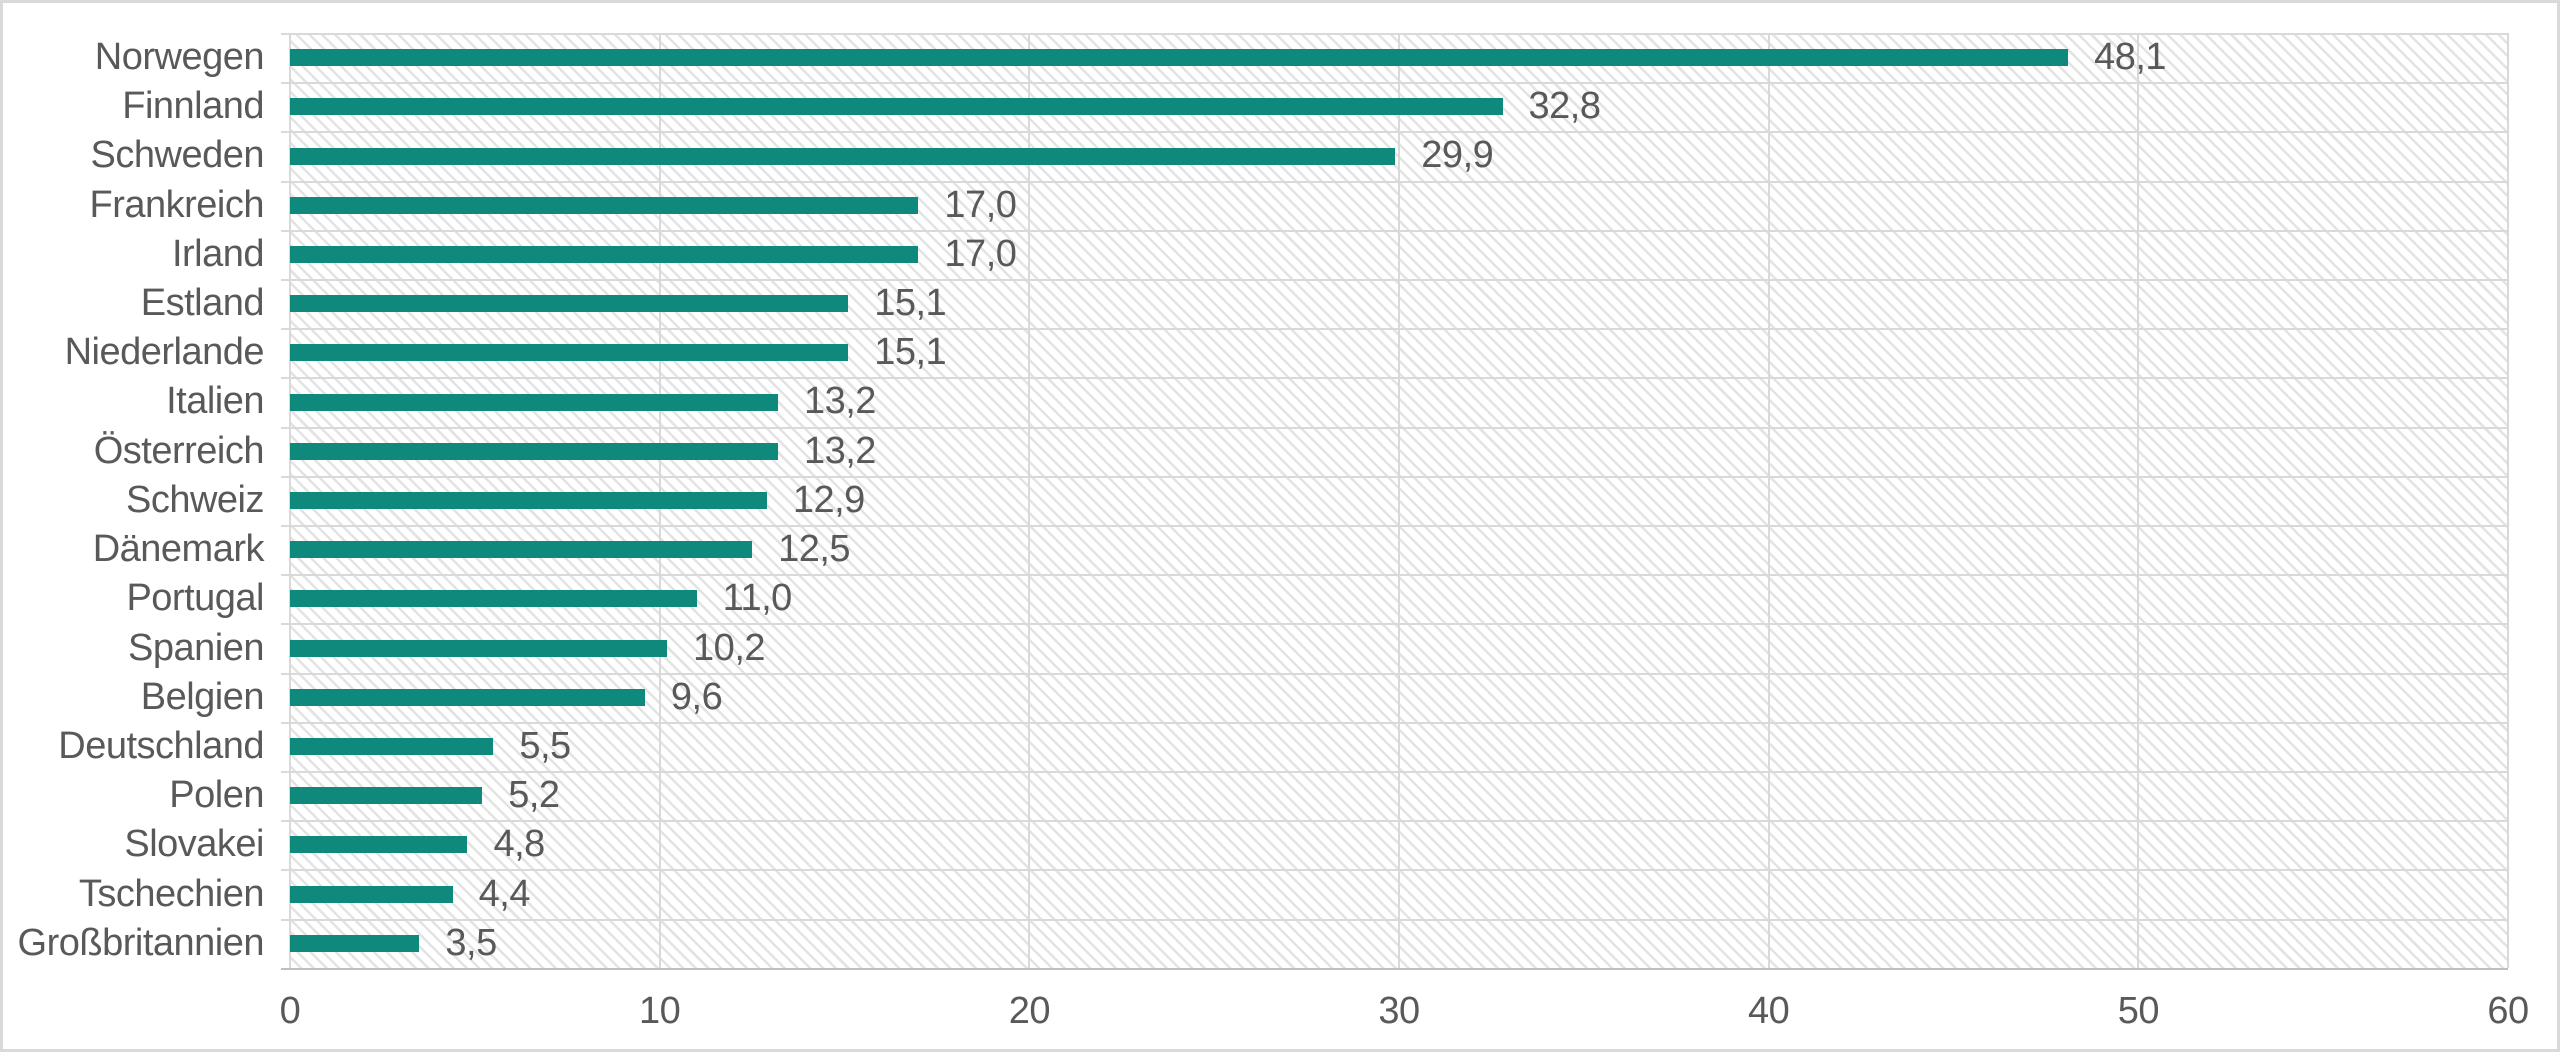 This screenshot has width=2560, height=1052. What do you see at coordinates (178, 549) in the screenshot?
I see `category-label: Dänemark` at bounding box center [178, 549].